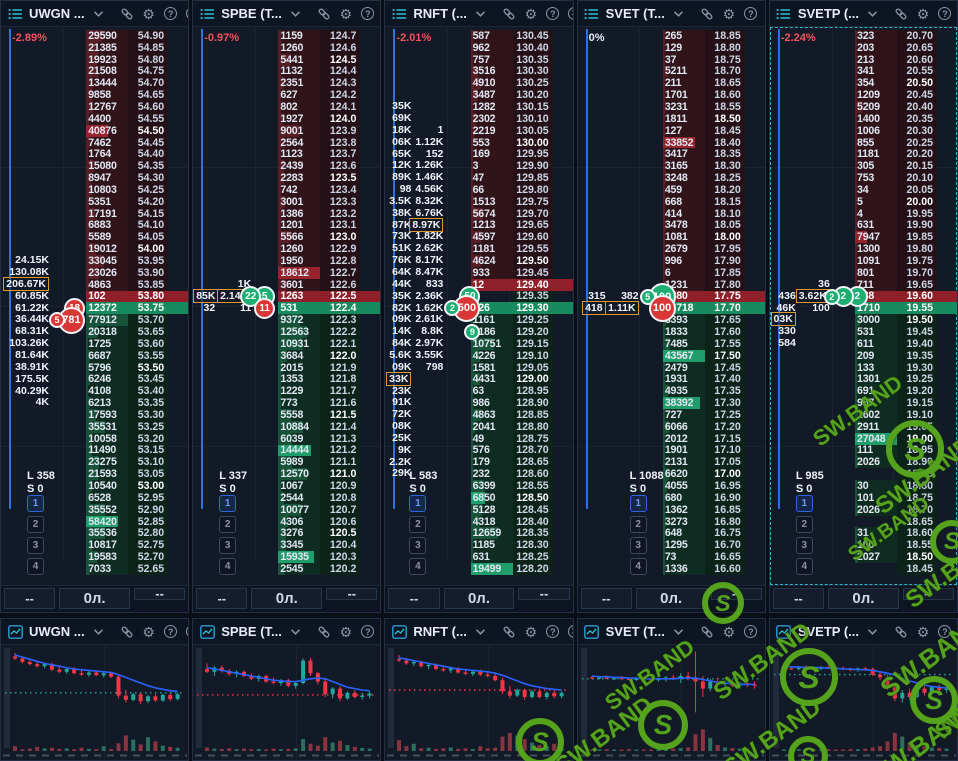  Describe the element at coordinates (286, 225) in the screenshot. I see `orderbook-row: 1201 123.1` at that location.